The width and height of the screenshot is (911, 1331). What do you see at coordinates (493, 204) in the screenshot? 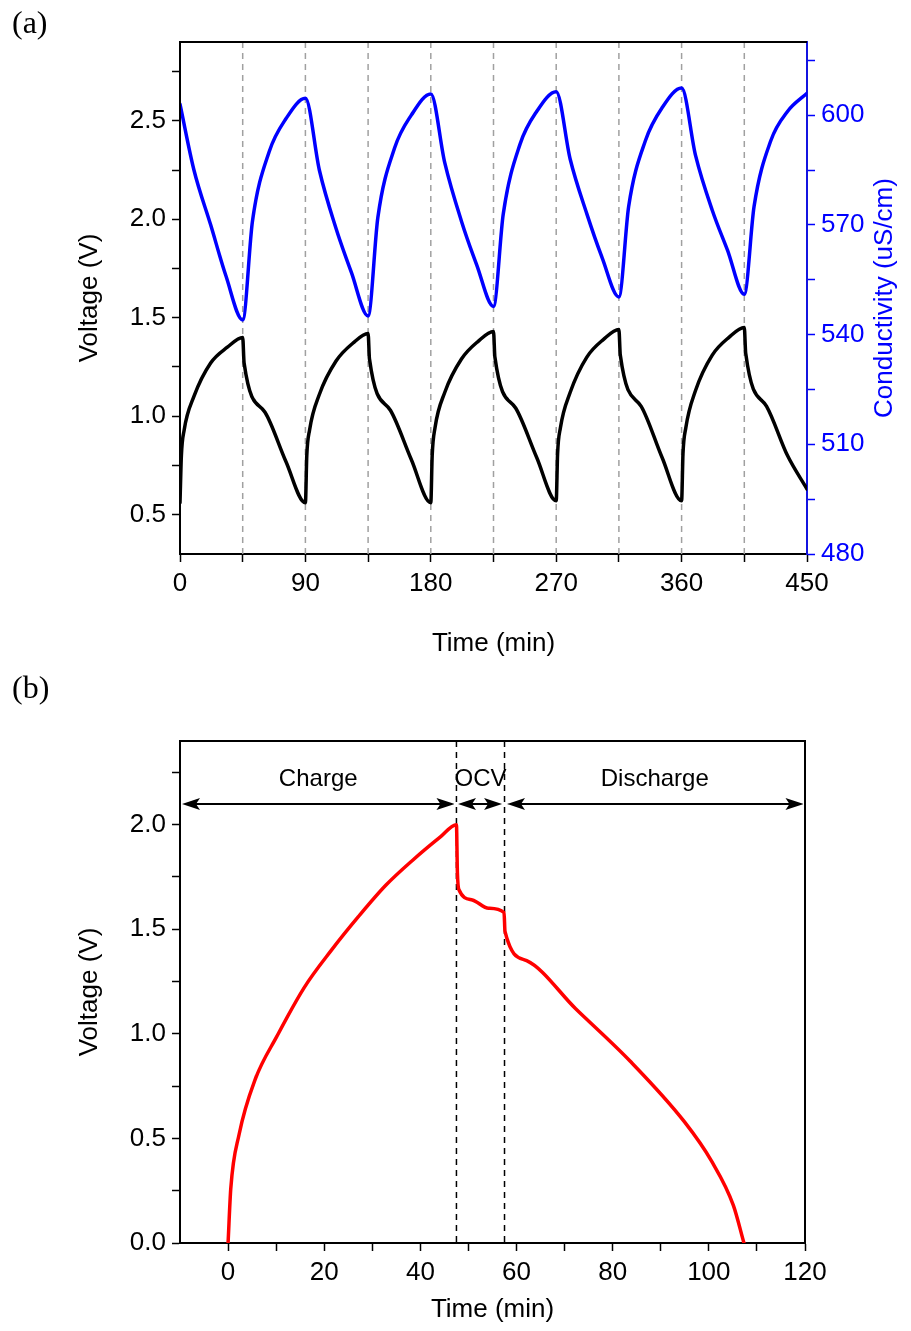
I see `line-series` at bounding box center [493, 204].